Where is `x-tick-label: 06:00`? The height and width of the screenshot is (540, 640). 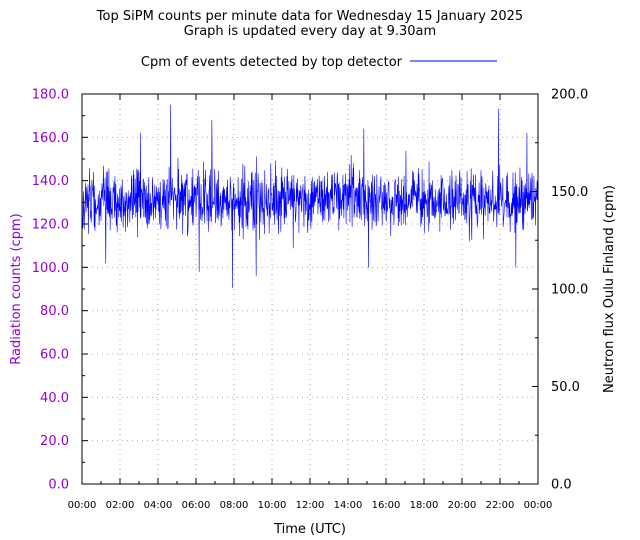
x-tick-label: 06:00 is located at coordinates (196, 505).